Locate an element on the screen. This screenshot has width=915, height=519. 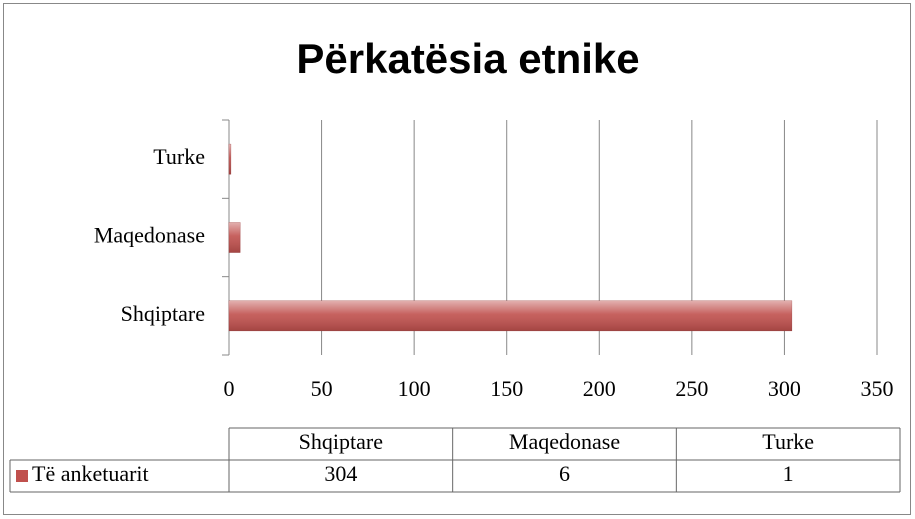
x-tick-label: 50 is located at coordinates (322, 388).